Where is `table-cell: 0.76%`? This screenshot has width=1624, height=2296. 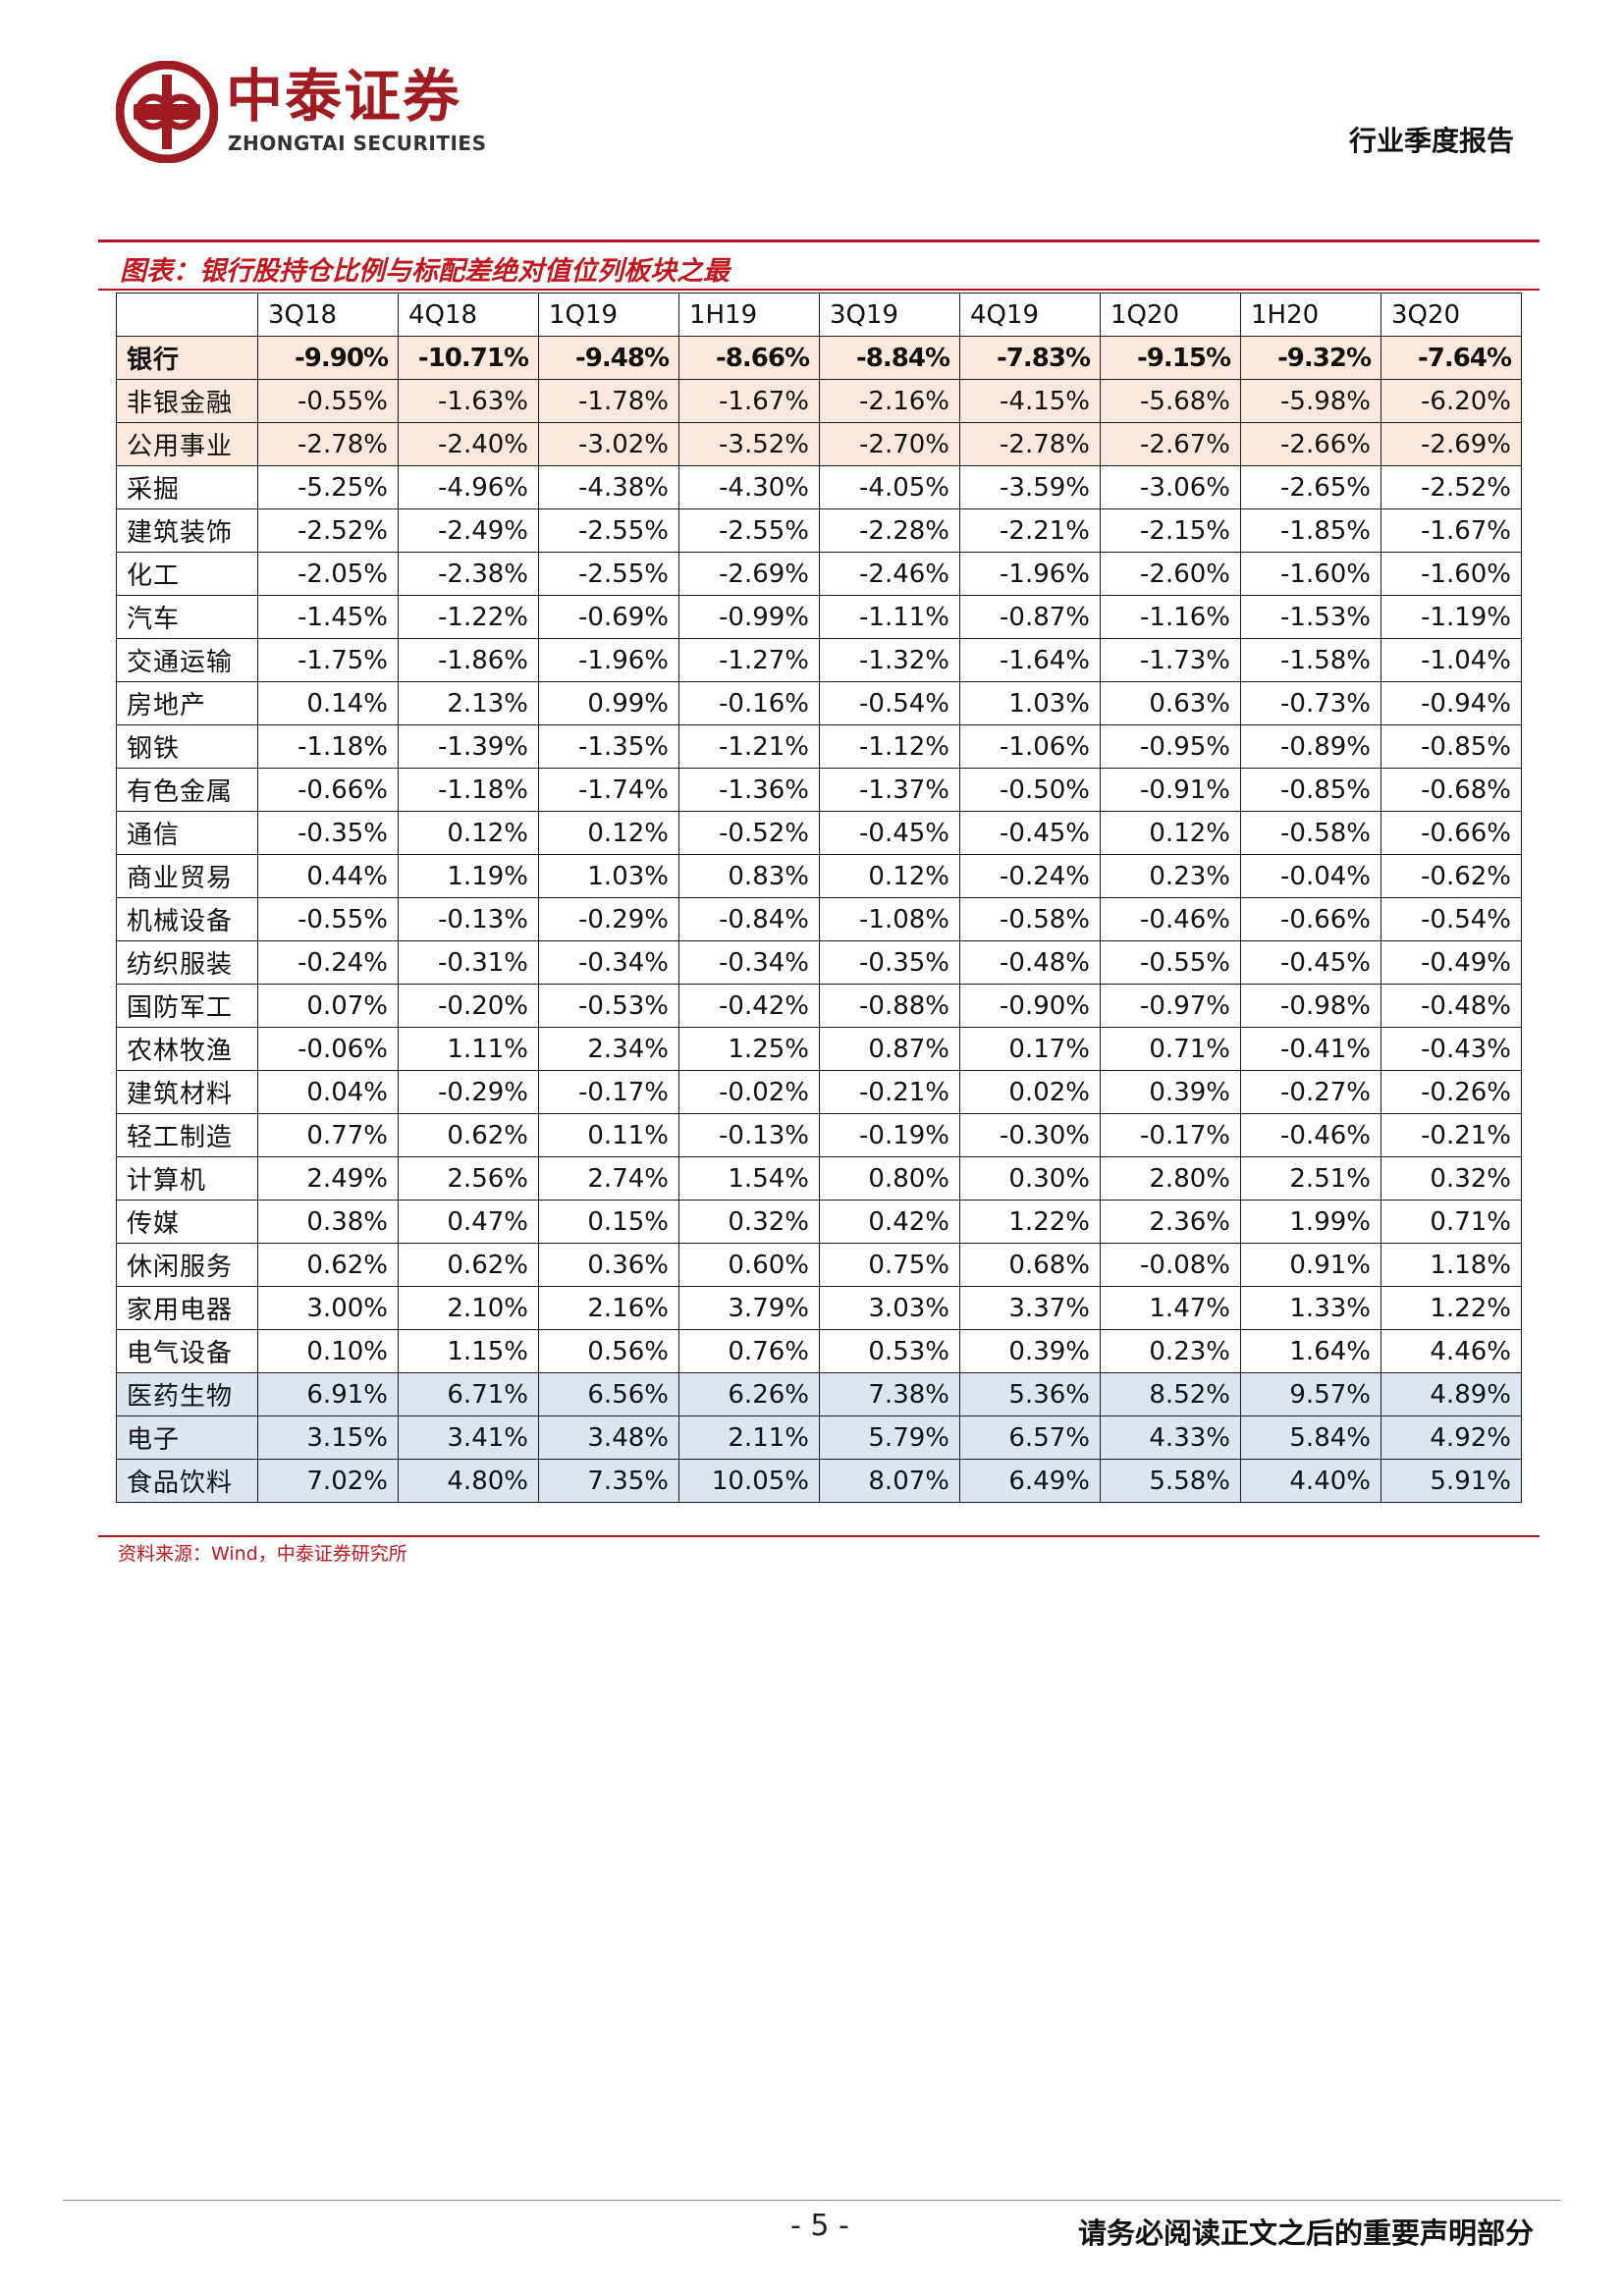 table-cell: 0.76% is located at coordinates (749, 1351).